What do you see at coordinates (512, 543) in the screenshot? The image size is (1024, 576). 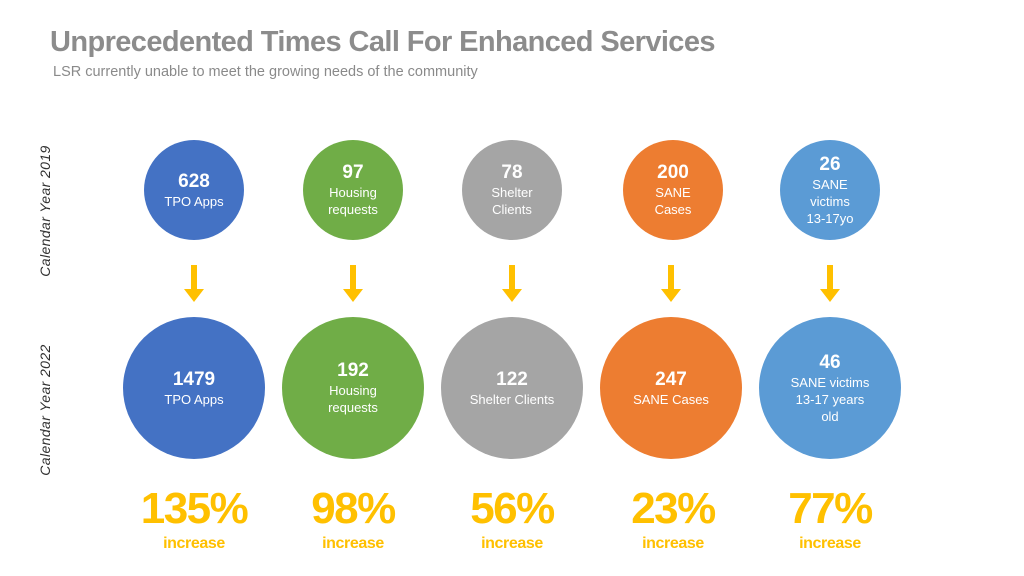 I see `increase-label-shelter: increase` at bounding box center [512, 543].